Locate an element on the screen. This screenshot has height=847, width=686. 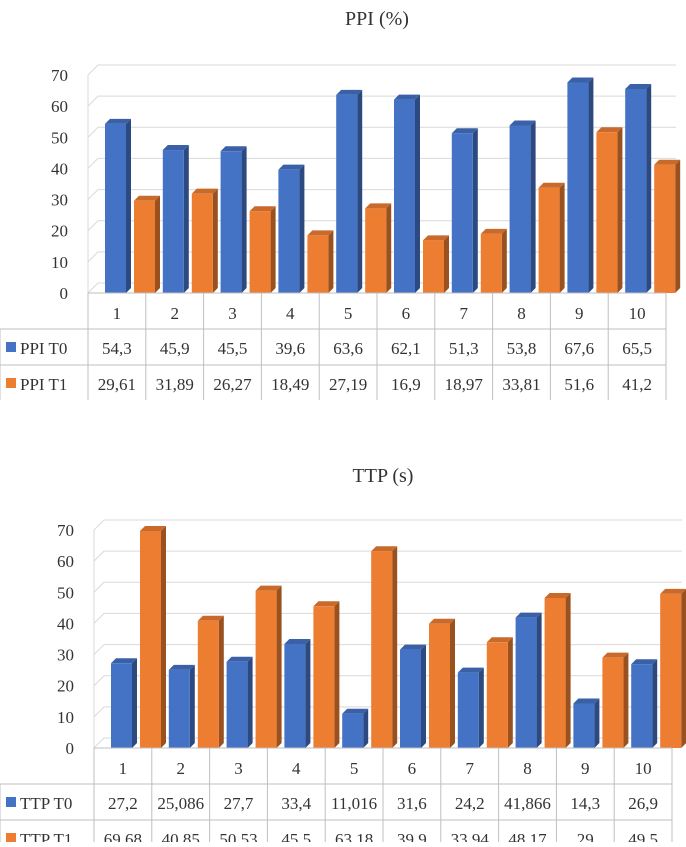
ttp-data-label: 14,3 is located at coordinates (585, 803).